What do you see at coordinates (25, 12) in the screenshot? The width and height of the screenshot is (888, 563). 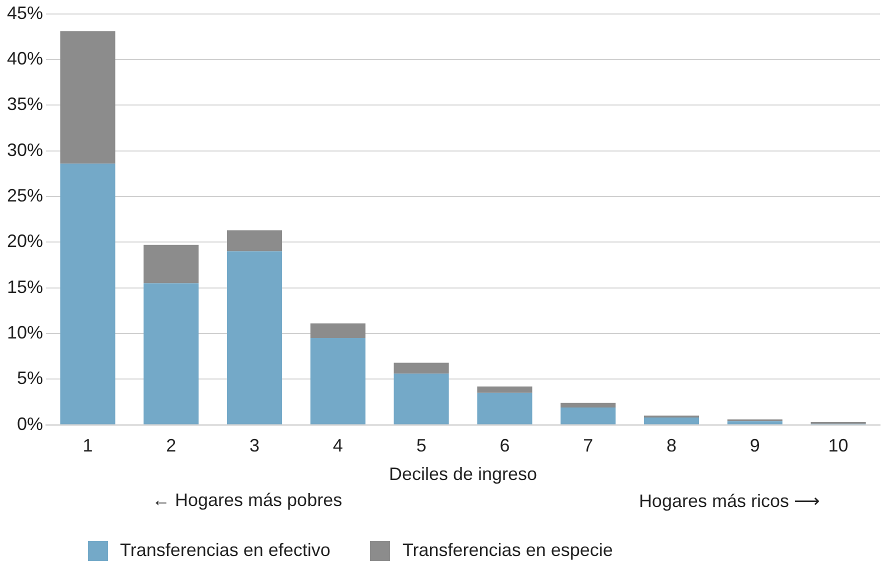 I see `y-tick-label: 45%` at bounding box center [25, 12].